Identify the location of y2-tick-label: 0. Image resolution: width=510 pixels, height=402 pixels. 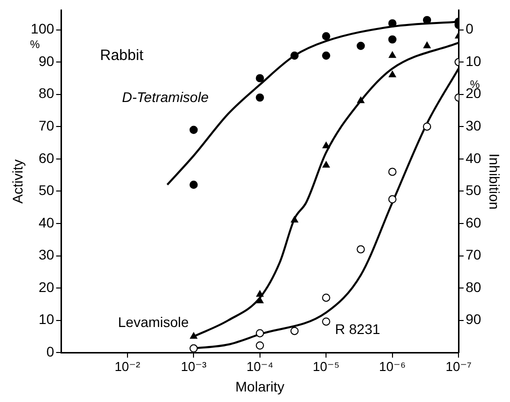
(470, 28).